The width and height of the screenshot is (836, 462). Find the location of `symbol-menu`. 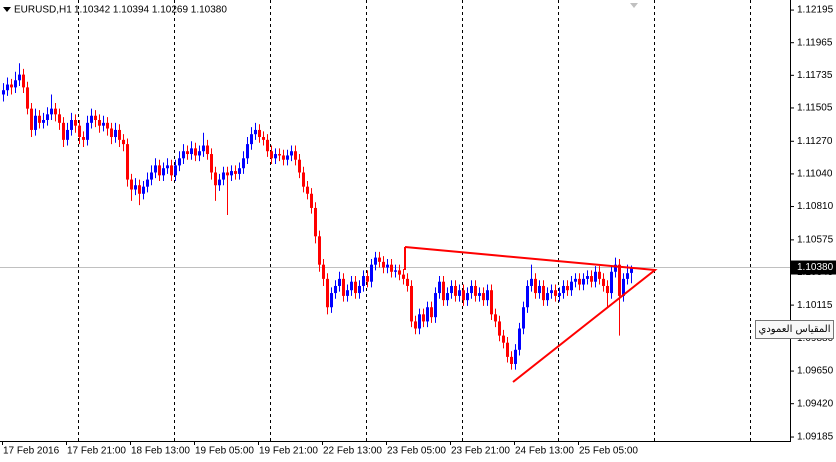

symbol-menu is located at coordinates (7, 9).